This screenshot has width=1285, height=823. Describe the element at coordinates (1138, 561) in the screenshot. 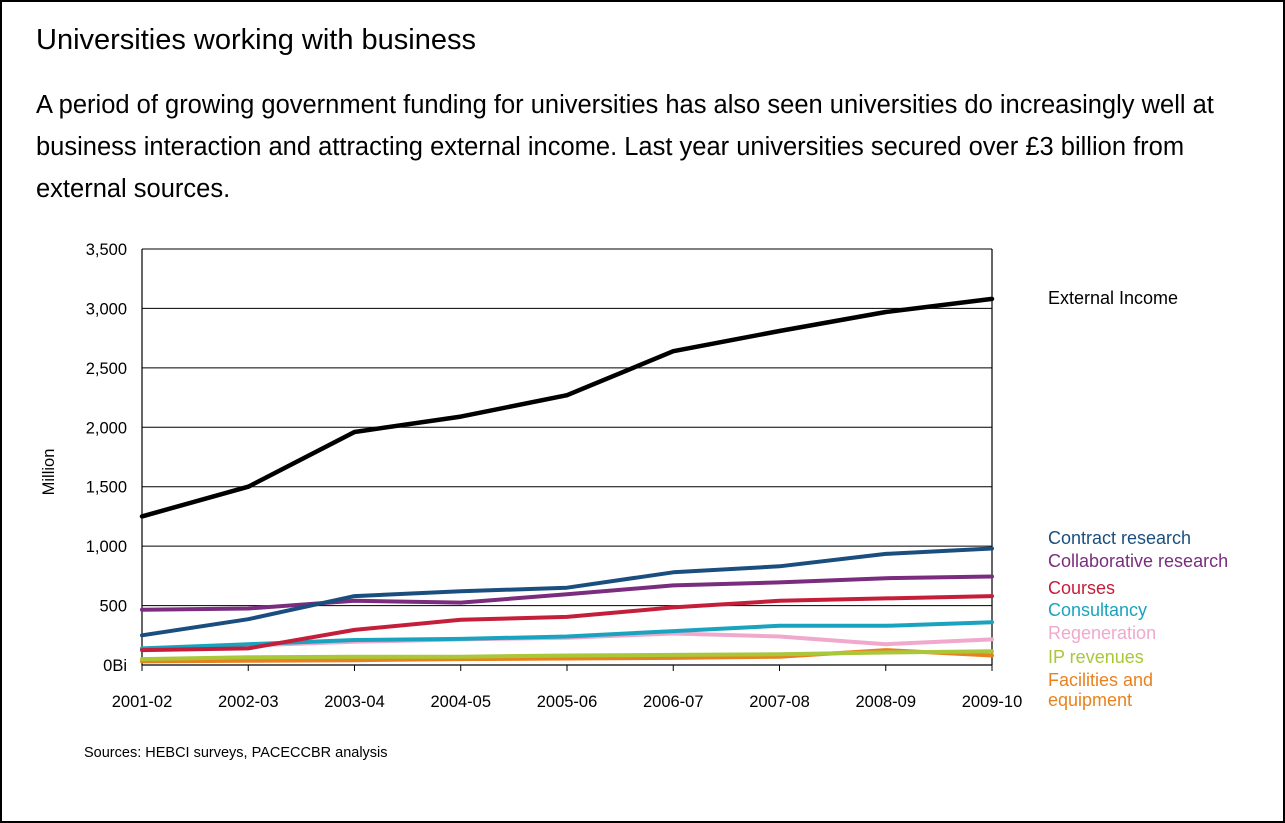

I see `legend-label-collaborative-research: Collaborative research` at that location.